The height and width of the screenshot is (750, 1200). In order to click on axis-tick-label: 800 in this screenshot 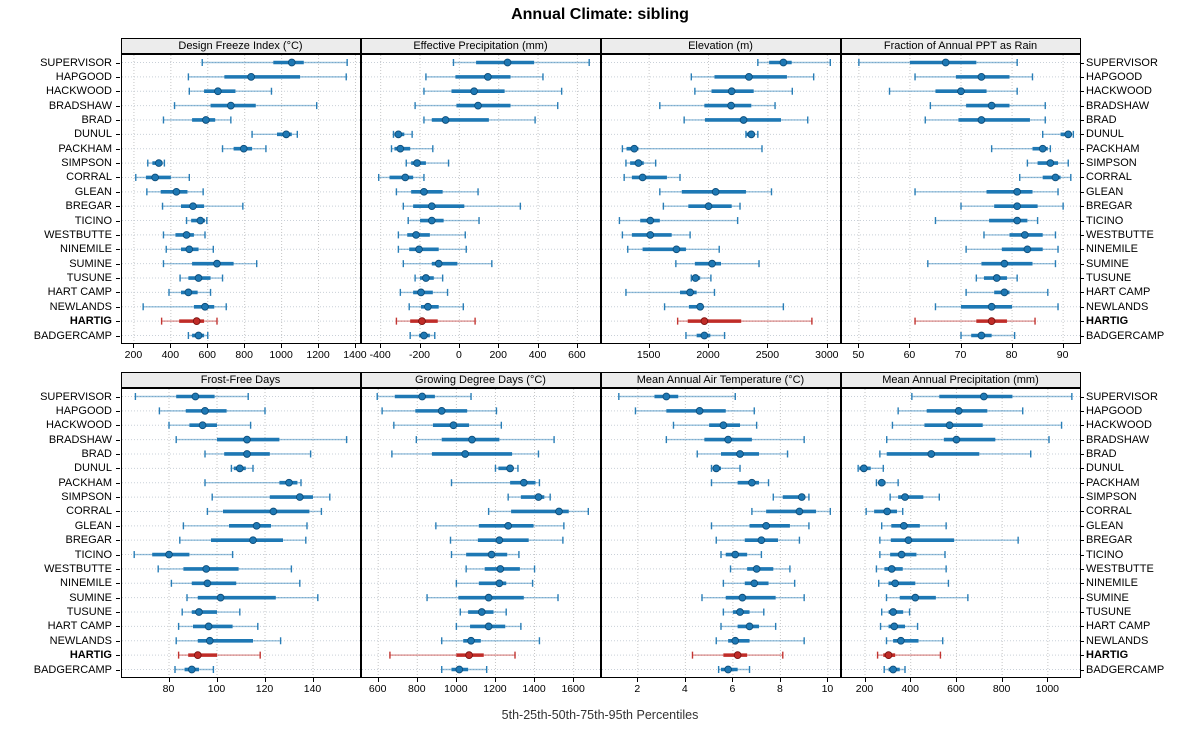, I will do `click(417, 689)`.